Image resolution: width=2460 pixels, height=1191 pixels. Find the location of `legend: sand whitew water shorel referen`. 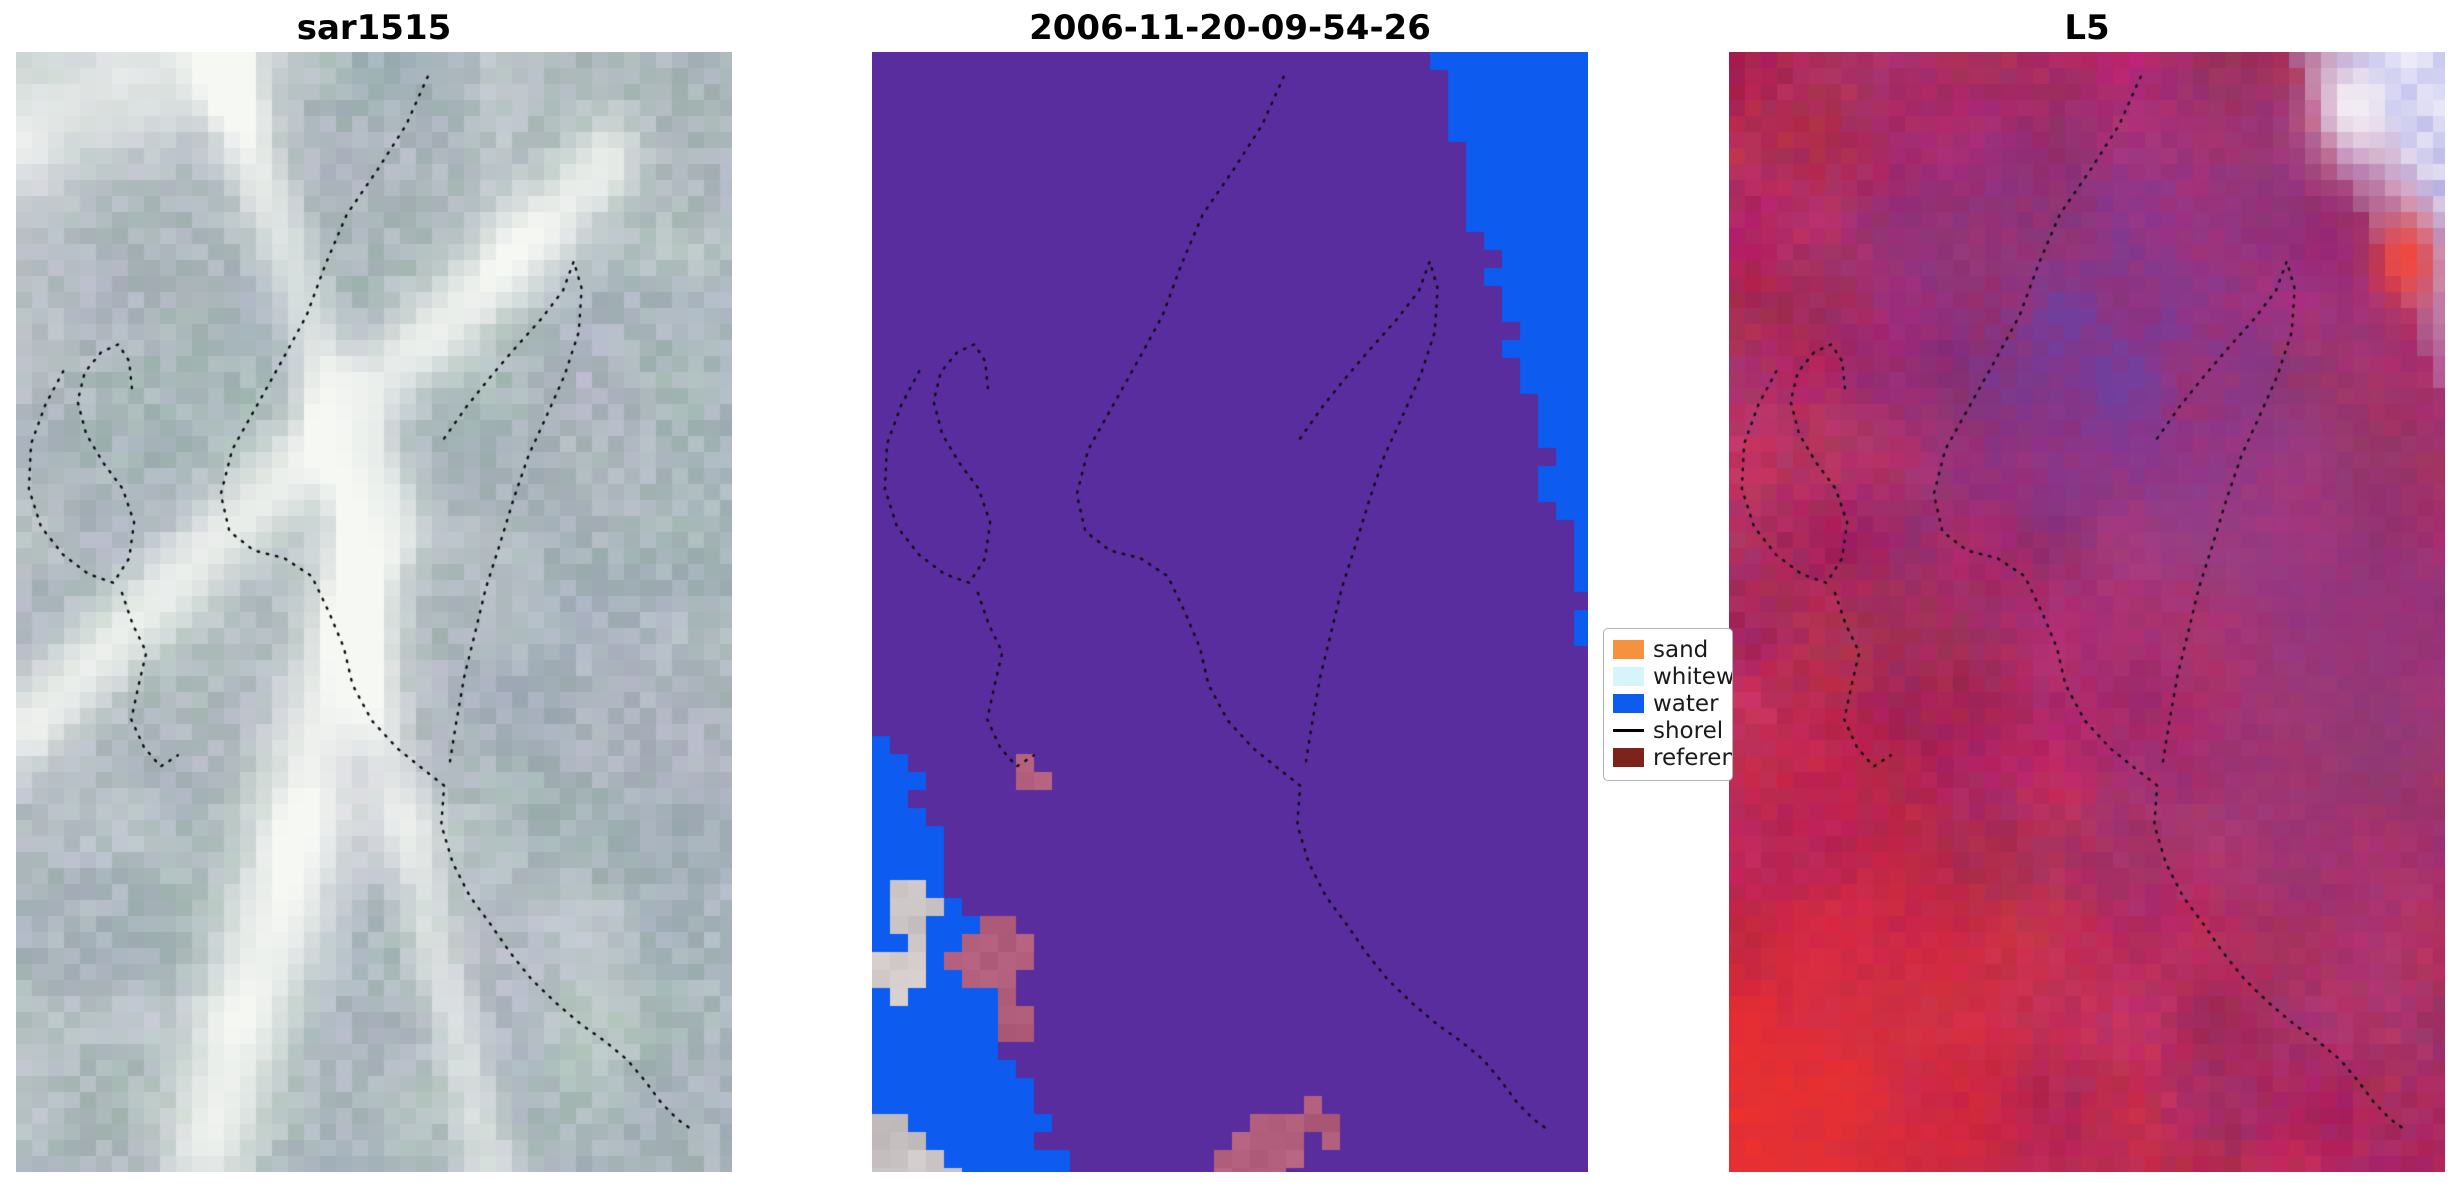

legend: sand whitew water shorel referen is located at coordinates (1668, 704).